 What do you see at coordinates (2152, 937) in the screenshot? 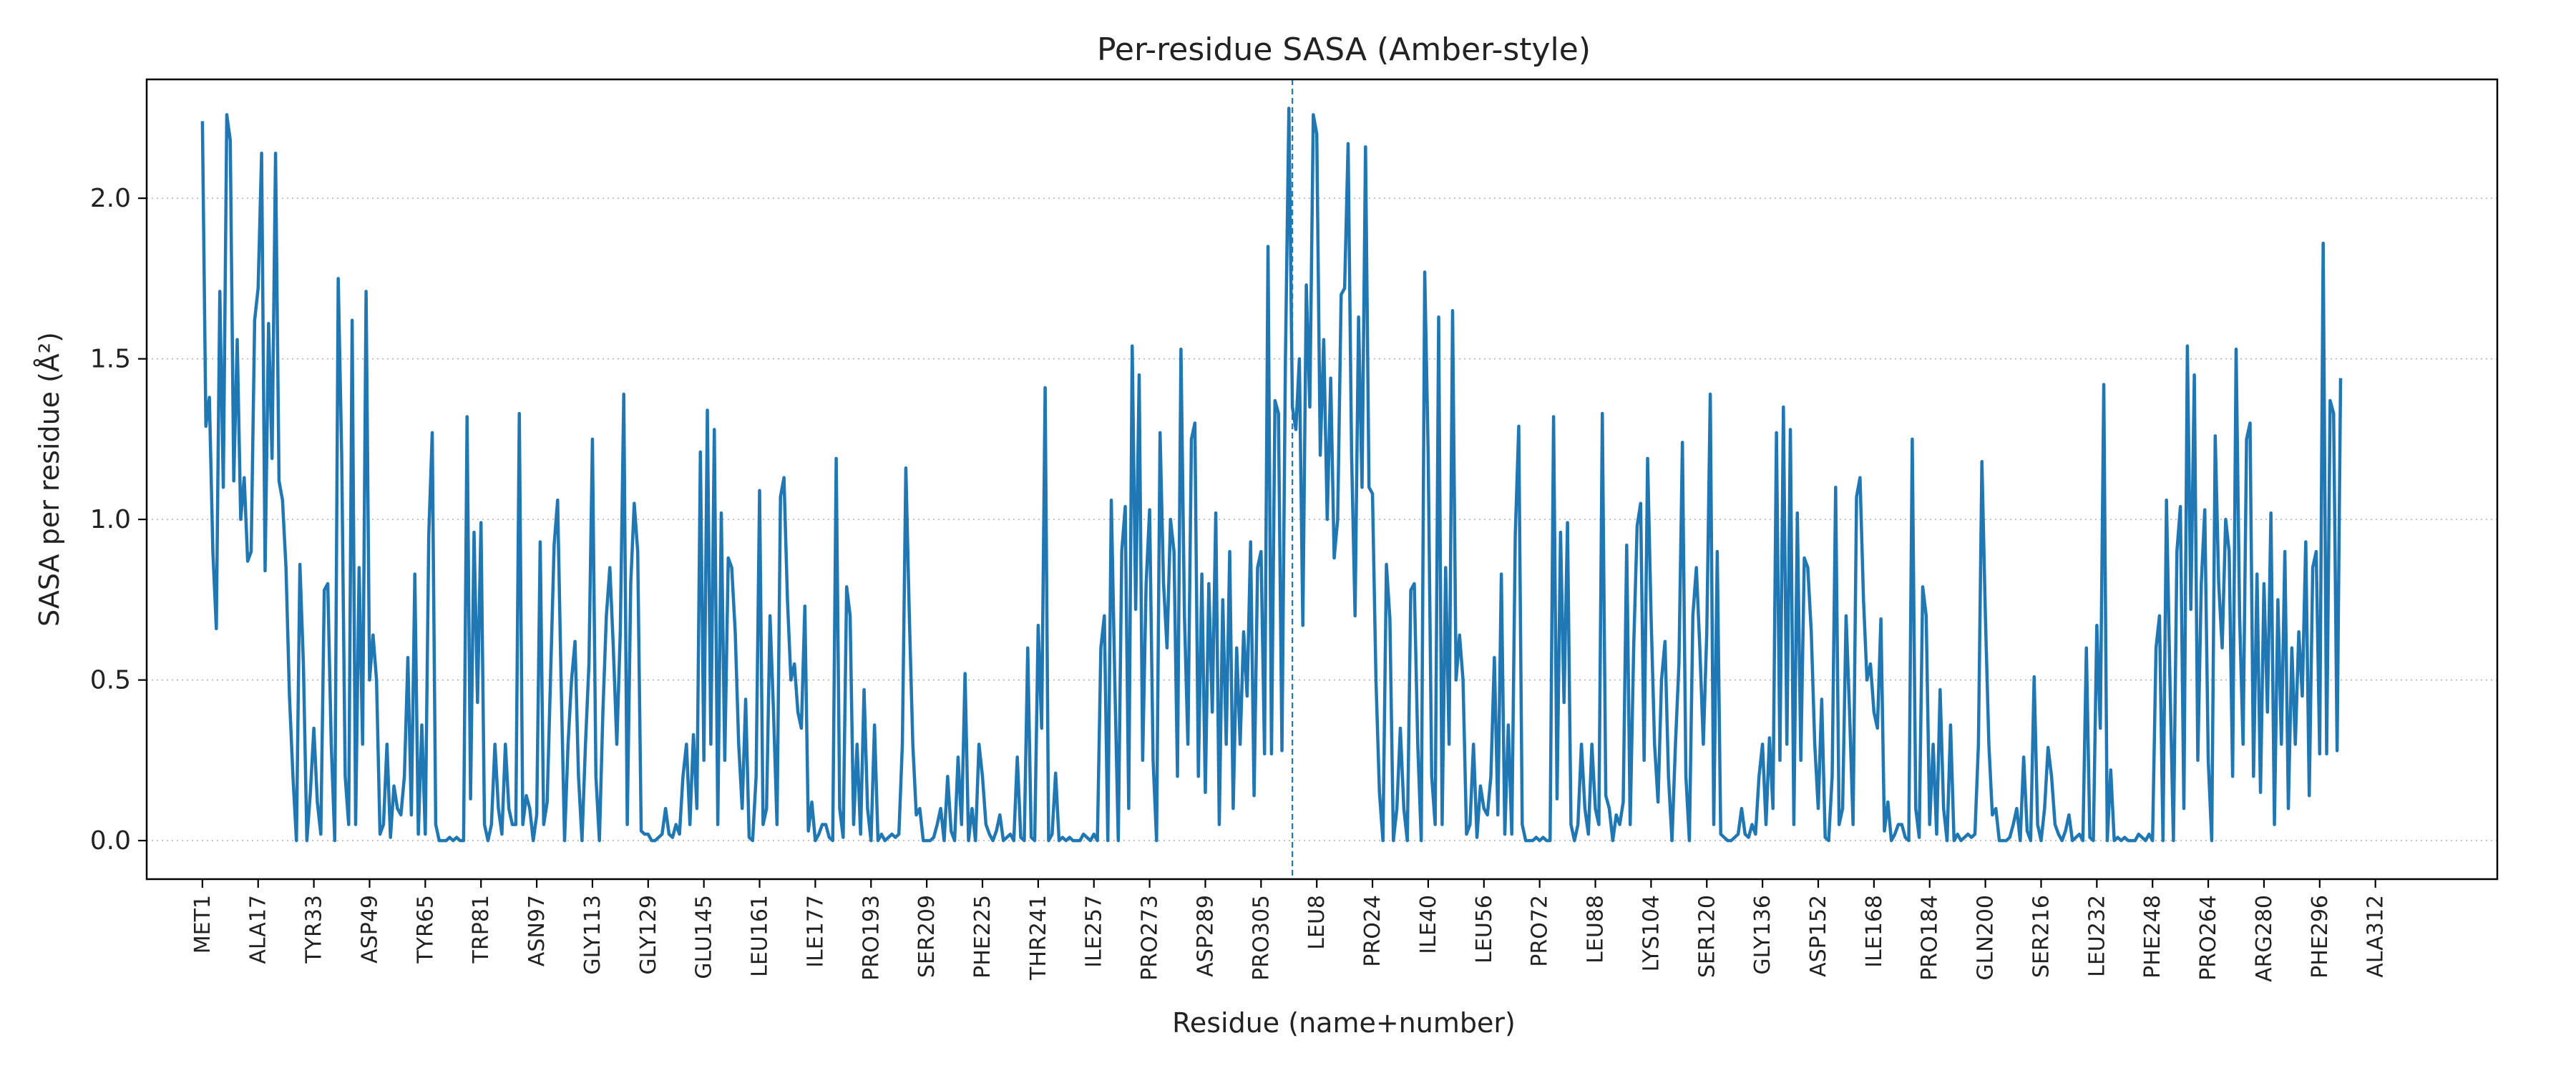
I see `x-tick-label: PHE248` at bounding box center [2152, 937].